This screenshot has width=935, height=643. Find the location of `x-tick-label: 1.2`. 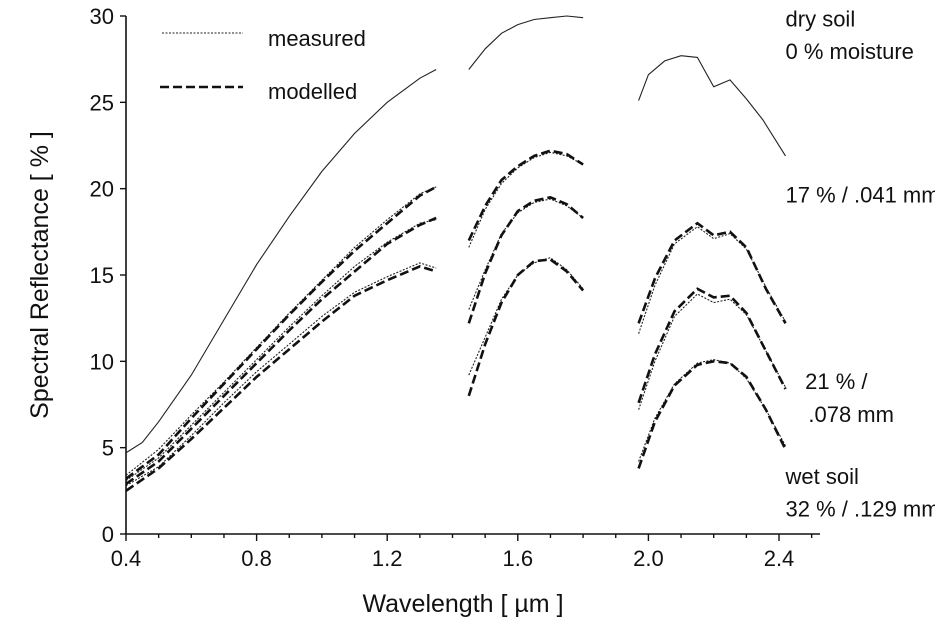

x-tick-label: 1.2 is located at coordinates (387, 558).